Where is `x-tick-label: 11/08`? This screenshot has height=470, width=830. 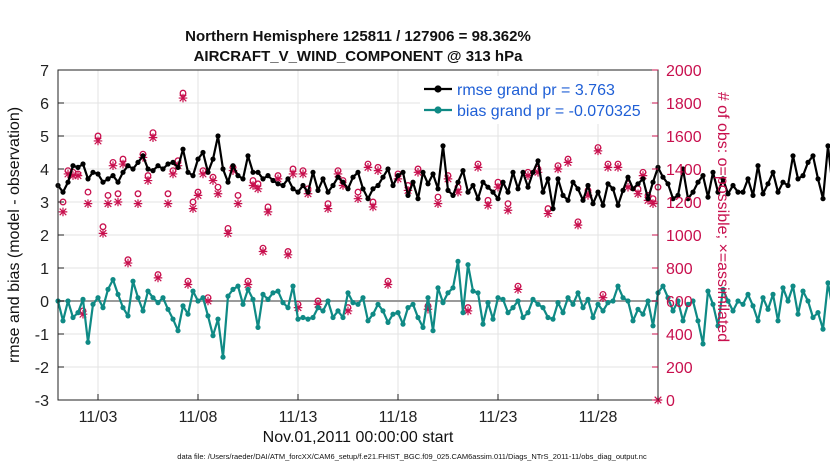
x-tick-label: 11/08 is located at coordinates (198, 417).